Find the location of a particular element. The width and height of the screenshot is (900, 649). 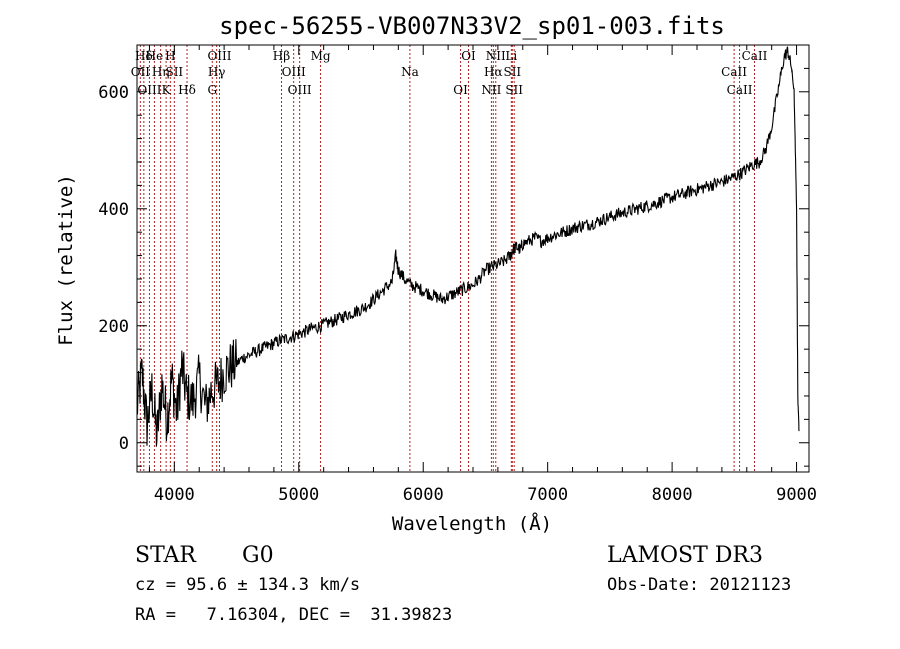

line-label: K is located at coordinates (167, 90).